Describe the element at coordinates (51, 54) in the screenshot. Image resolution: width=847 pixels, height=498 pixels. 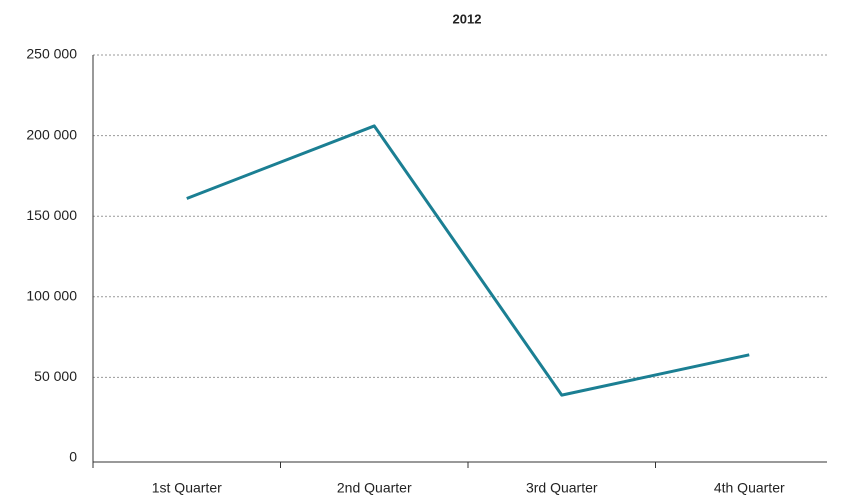
I see `y-tick-label: 250 000` at that location.